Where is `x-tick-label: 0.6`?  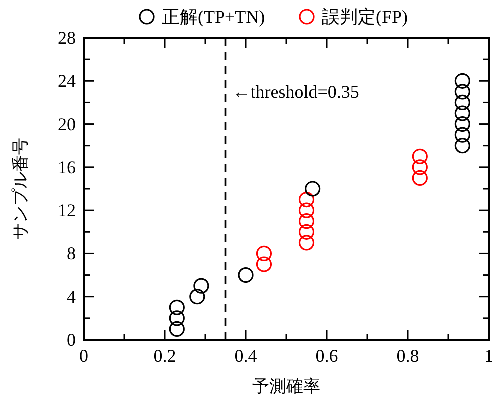 x-tick-label: 0.6 is located at coordinates (327, 356).